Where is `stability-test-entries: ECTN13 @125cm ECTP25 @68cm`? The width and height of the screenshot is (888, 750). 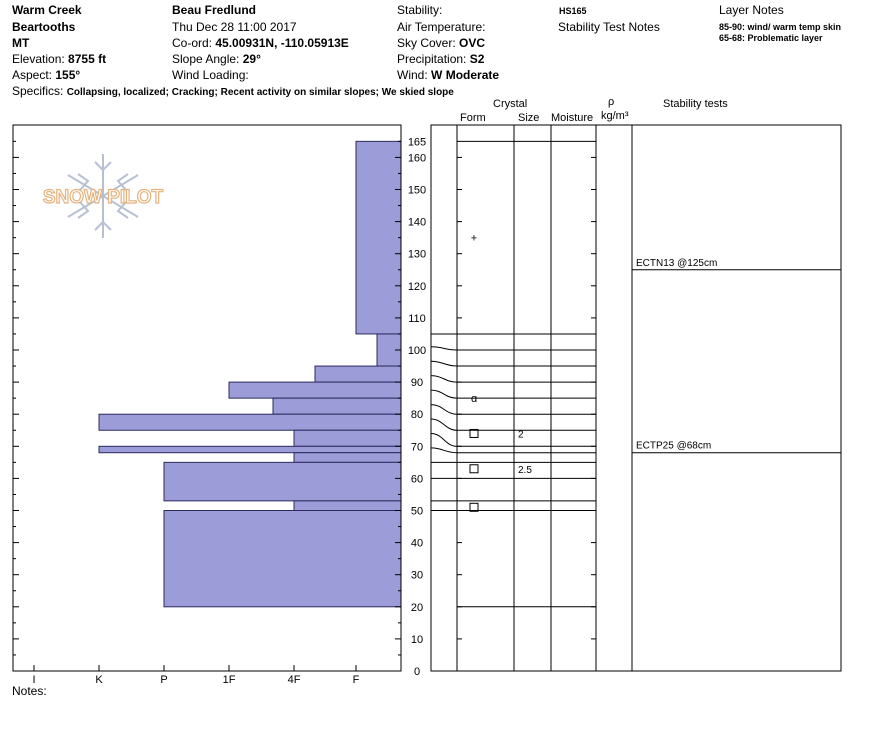
stability-test-entries: ECTN13 @125cm ECTP25 @68cm is located at coordinates (736, 356).